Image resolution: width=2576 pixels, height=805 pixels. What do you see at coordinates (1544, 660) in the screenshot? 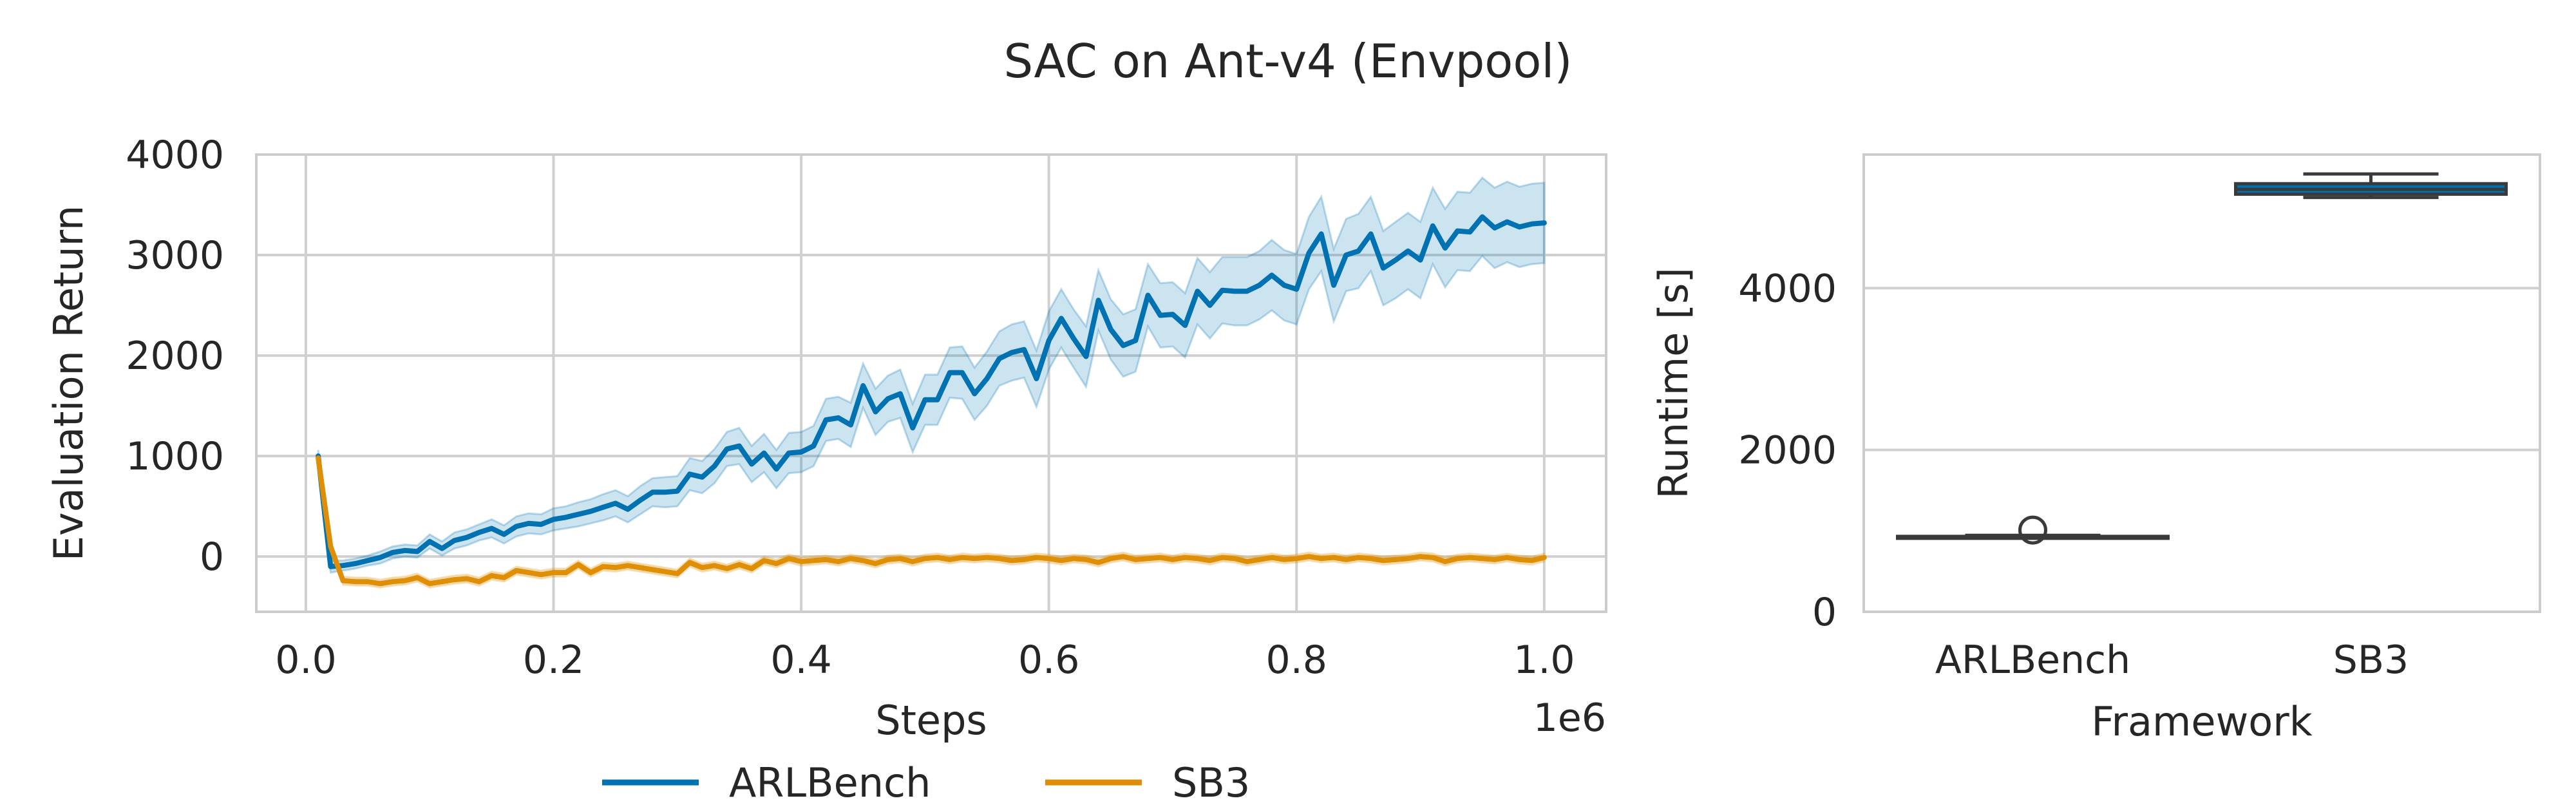
I see `line-chart-x-tick-label: 1.0` at bounding box center [1544, 660].